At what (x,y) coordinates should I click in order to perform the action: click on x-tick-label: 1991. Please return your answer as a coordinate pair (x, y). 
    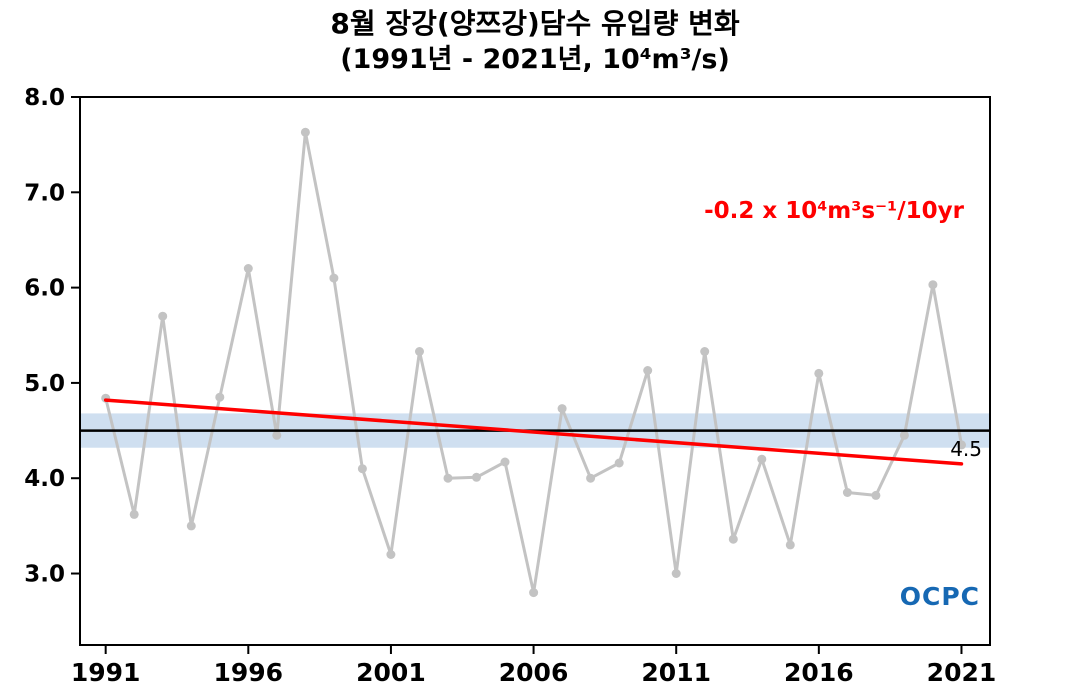
    Looking at the image, I should click on (106, 672).